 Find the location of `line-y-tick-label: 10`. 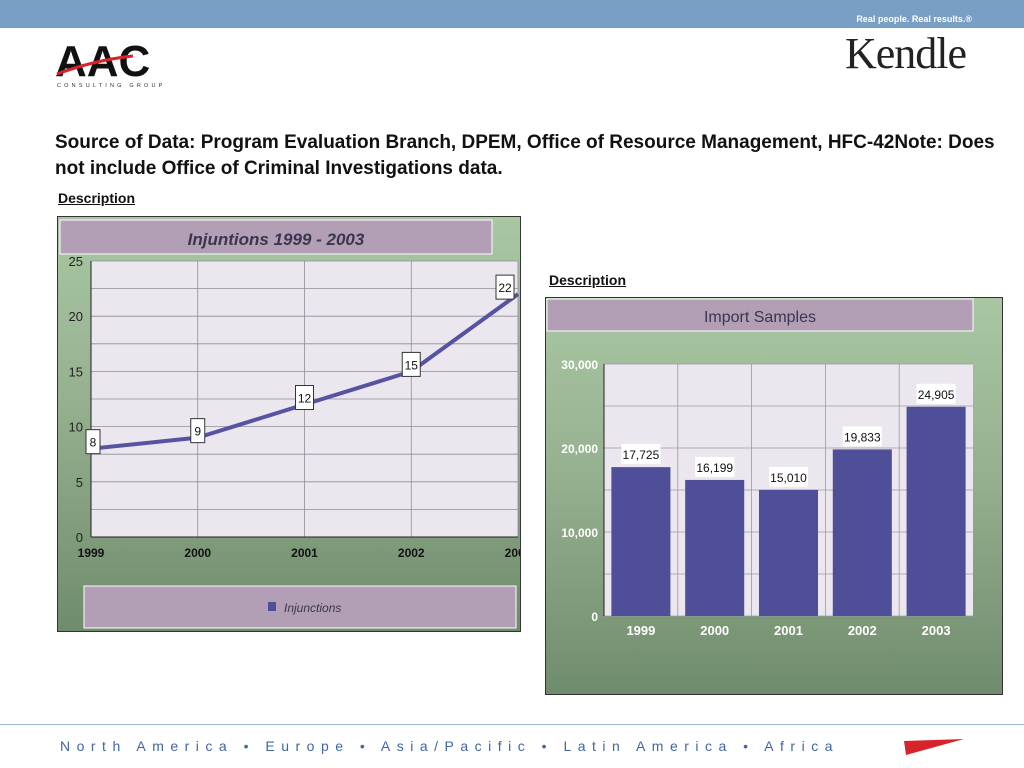

line-y-tick-label: 10 is located at coordinates (76, 427).